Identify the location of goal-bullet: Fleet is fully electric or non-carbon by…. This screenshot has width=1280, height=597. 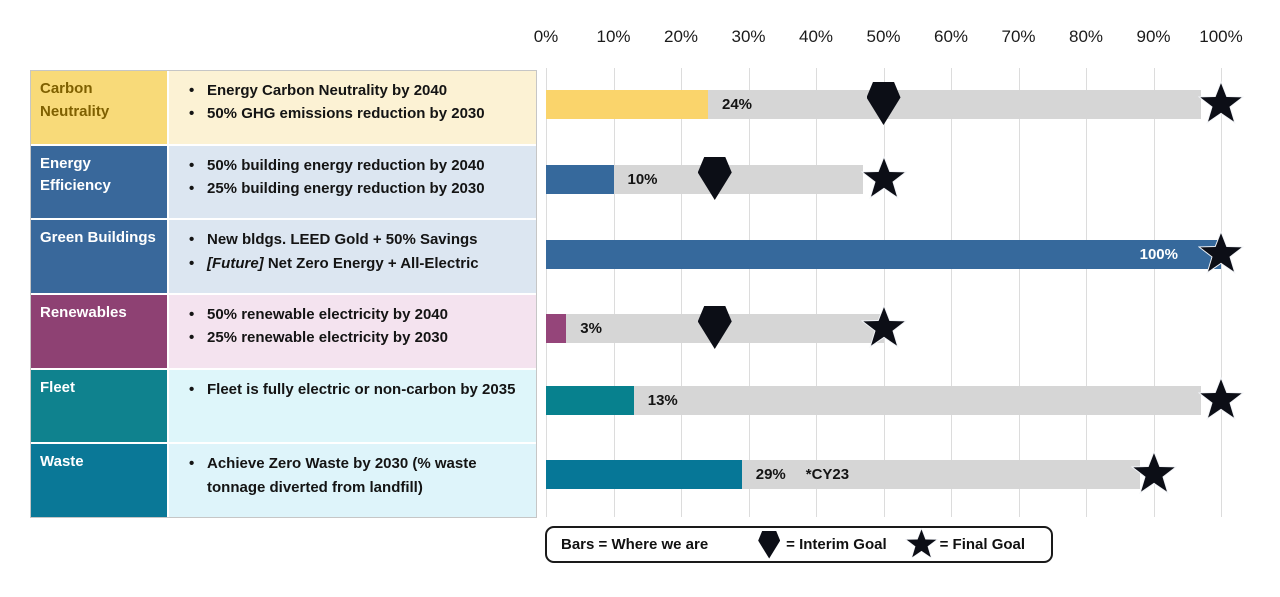
(348, 390).